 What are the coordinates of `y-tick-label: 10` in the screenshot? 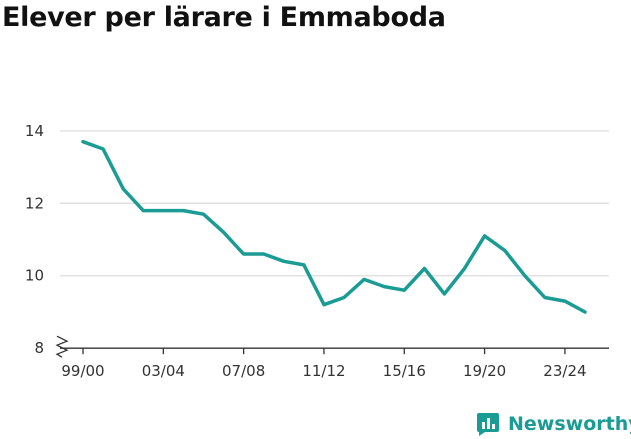 It's located at (34, 276).